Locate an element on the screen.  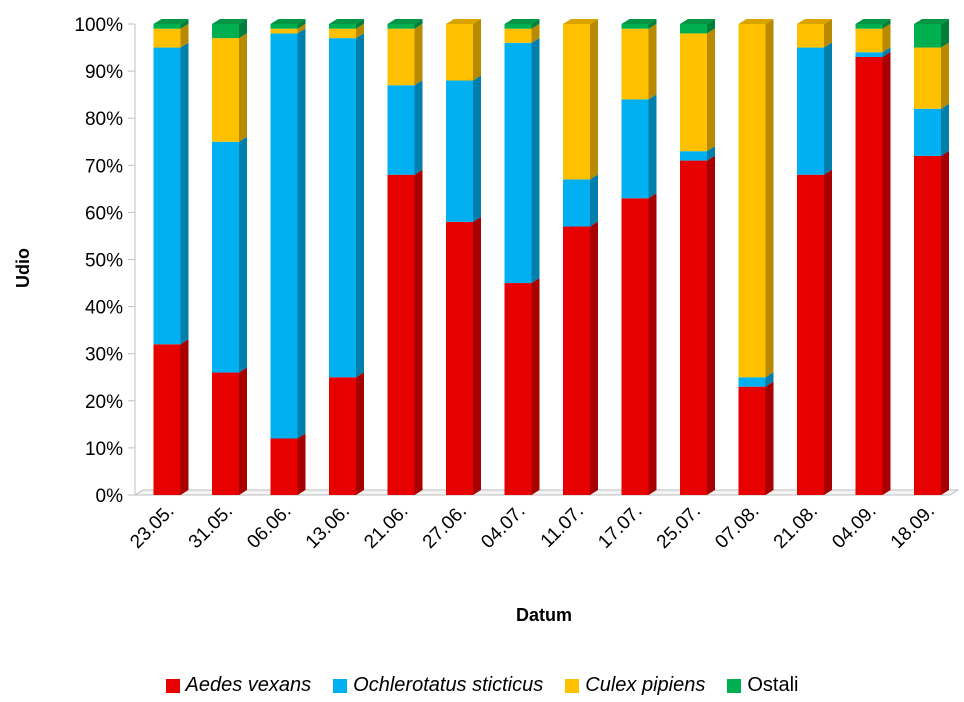
legend-item: Culex pipiens is located at coordinates (635, 685).